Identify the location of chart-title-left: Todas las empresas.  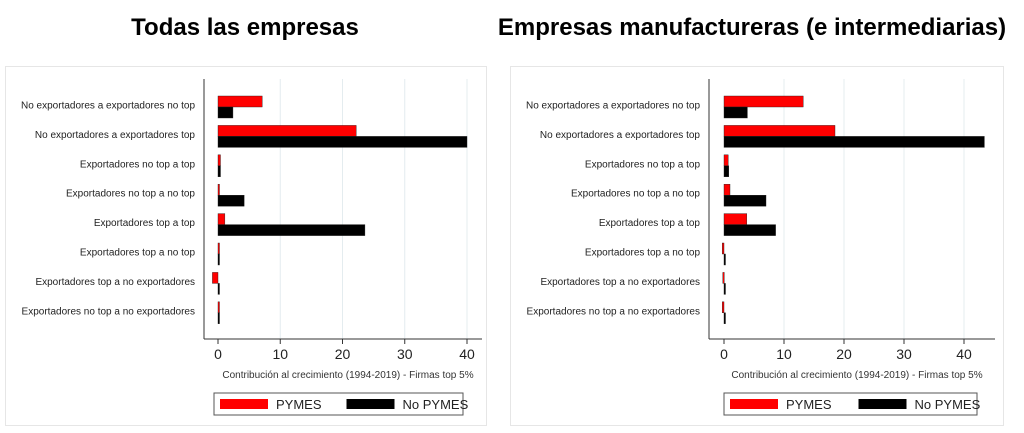
(245, 27).